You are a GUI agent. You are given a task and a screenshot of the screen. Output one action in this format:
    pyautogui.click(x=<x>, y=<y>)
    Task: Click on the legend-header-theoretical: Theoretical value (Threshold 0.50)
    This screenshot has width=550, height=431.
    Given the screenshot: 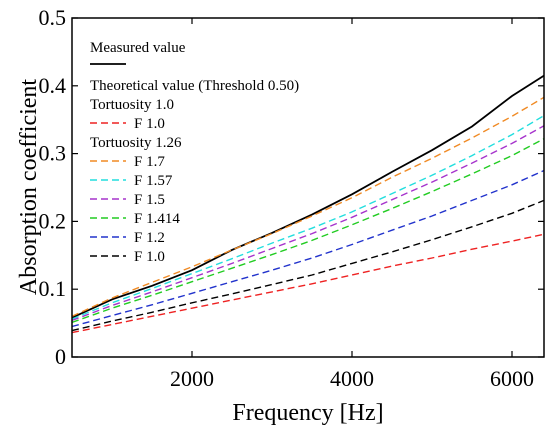 What is the action you would take?
    pyautogui.click(x=194, y=86)
    